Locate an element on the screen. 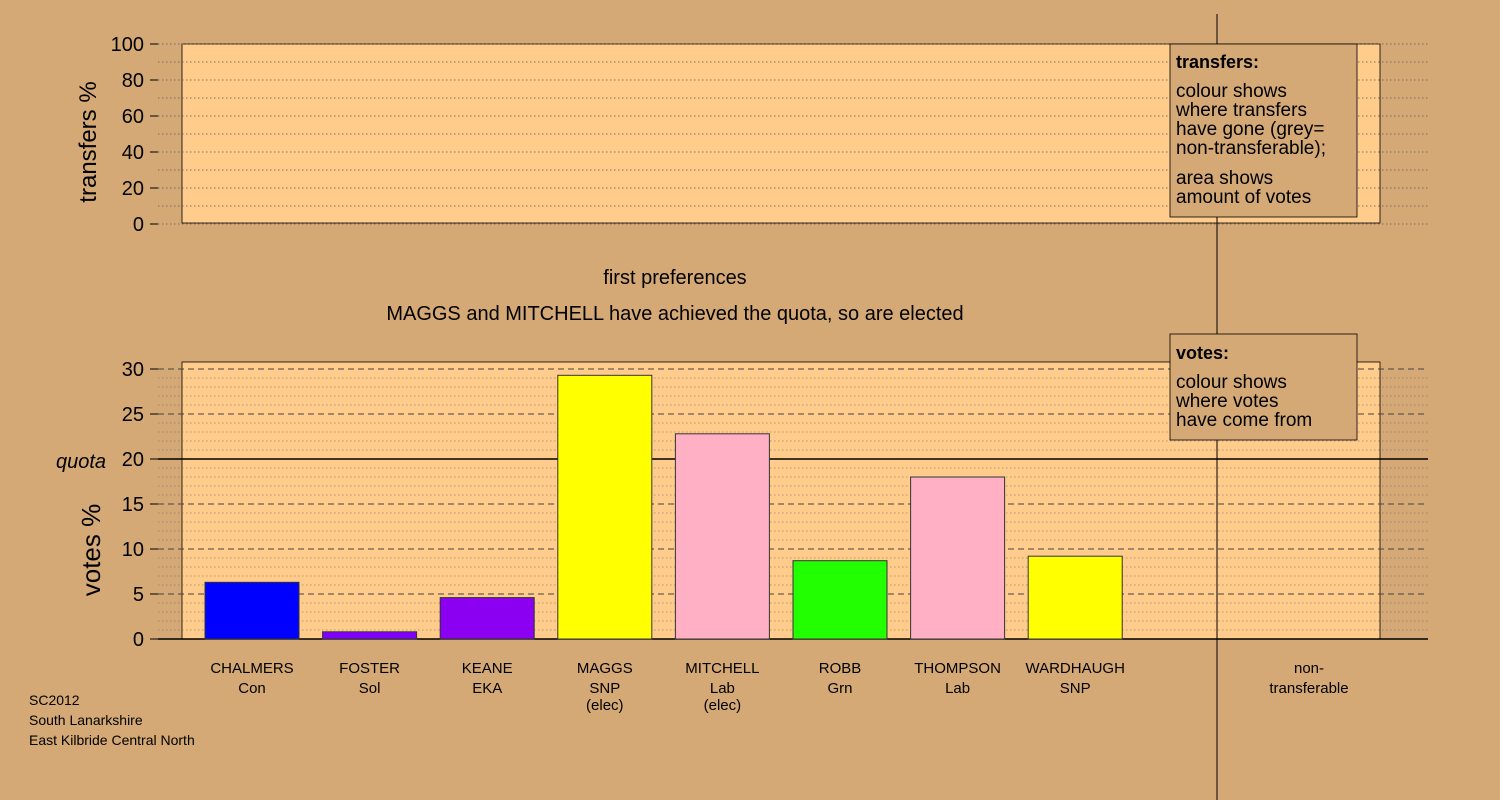  candidate-name-label: WARDHAUGH is located at coordinates (1074, 668).